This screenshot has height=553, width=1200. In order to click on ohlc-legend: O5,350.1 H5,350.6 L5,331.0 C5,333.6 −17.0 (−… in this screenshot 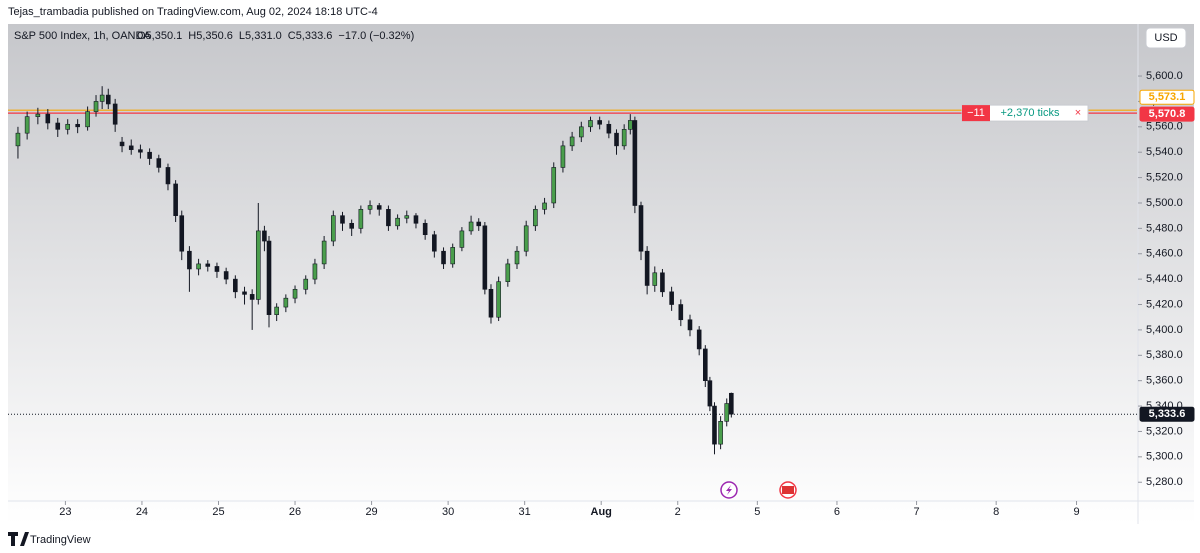, I will do `click(275, 36)`.